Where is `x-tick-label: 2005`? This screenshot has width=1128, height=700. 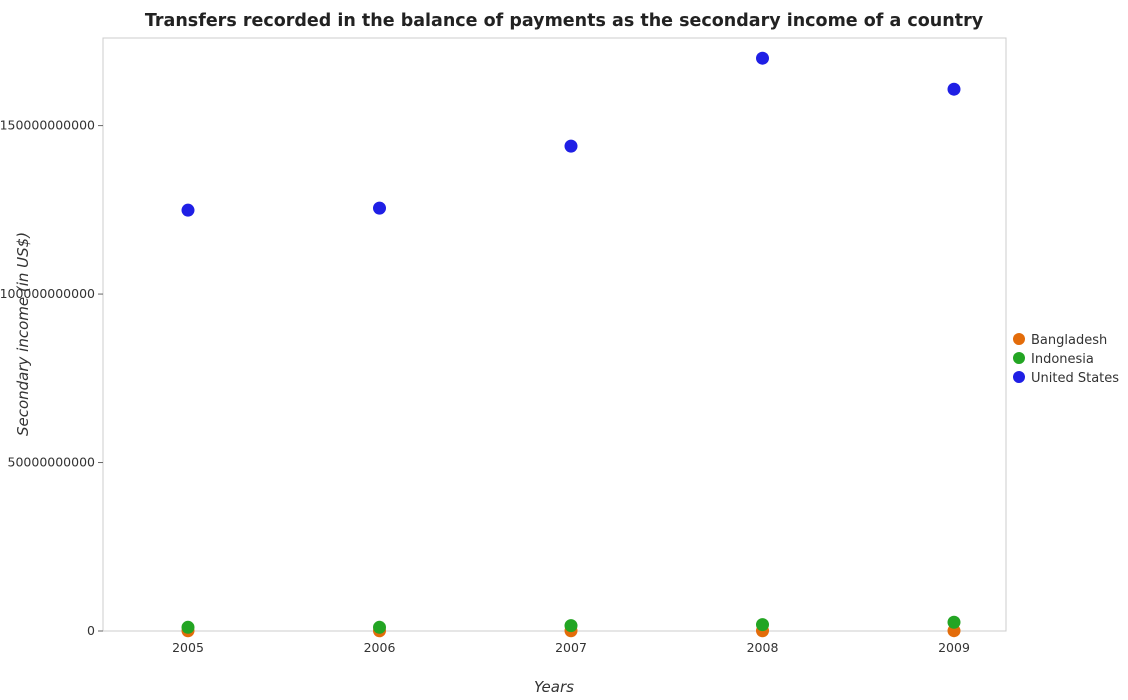
x-tick-label: 2005 is located at coordinates (188, 647).